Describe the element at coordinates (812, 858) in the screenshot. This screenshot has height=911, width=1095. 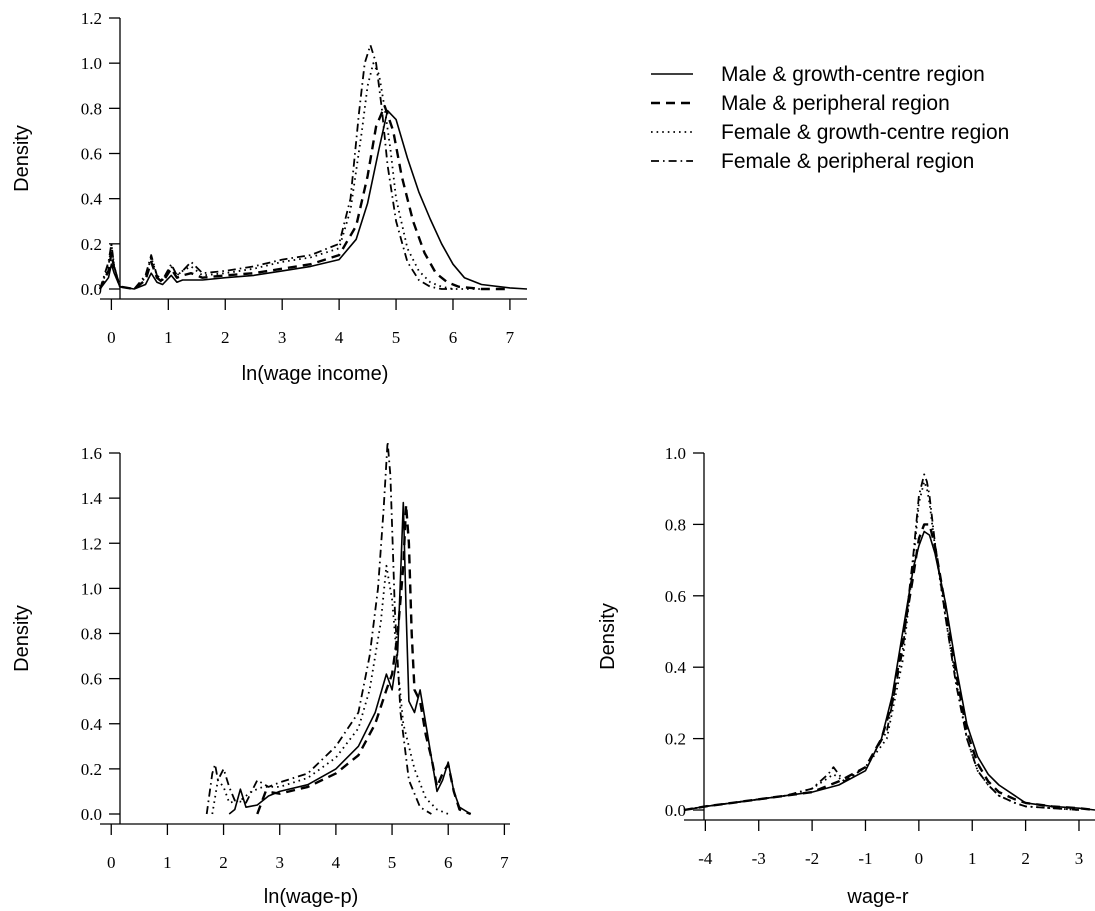
I see `x-tick-label: -2` at that location.